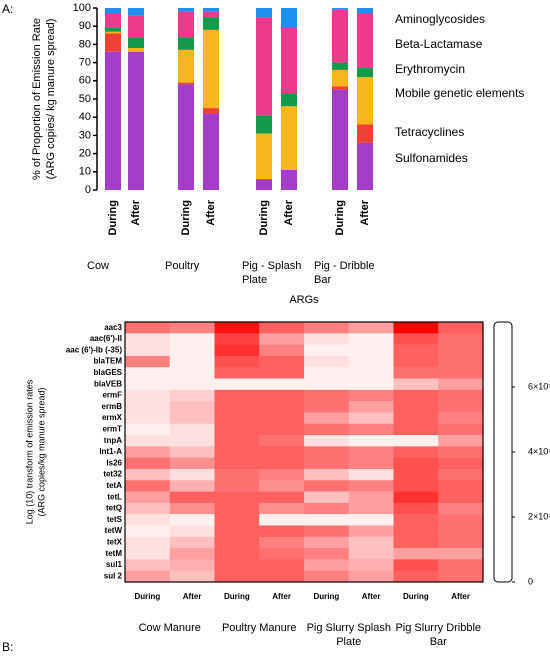 Image resolution: width=550 pixels, height=657 pixels. Describe the element at coordinates (539, 451) in the screenshot. I see `colorbar-tick-label: 4×10⁷` at that location.